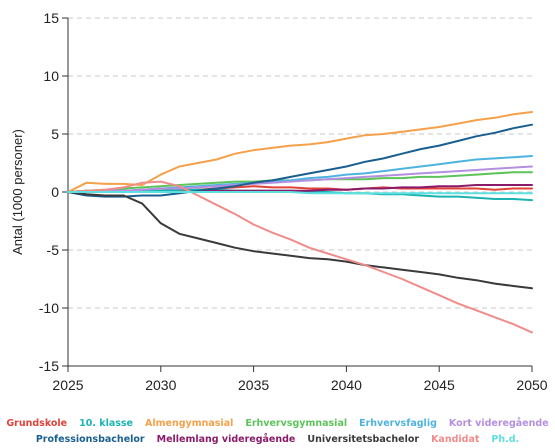 The width and height of the screenshot is (555, 448). I want to click on legend-item-10-klasse: 10. klasse, so click(106, 423).